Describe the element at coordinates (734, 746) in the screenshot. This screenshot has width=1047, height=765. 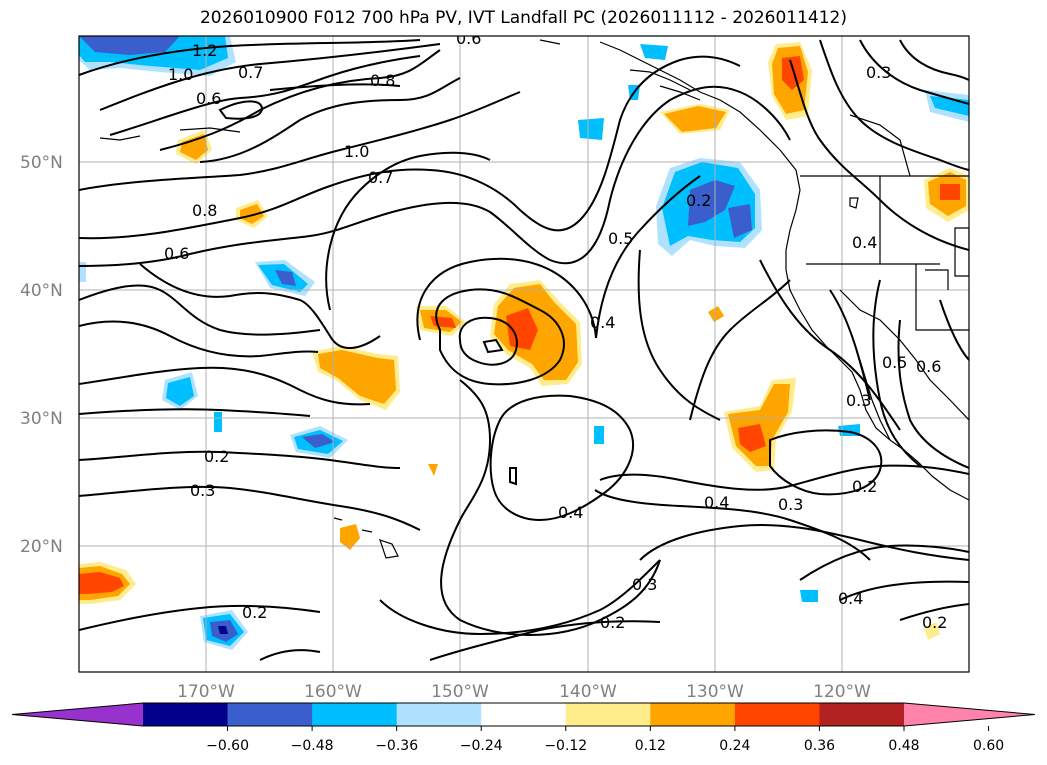
I see `colorbar-tick-label: 0.24` at that location.